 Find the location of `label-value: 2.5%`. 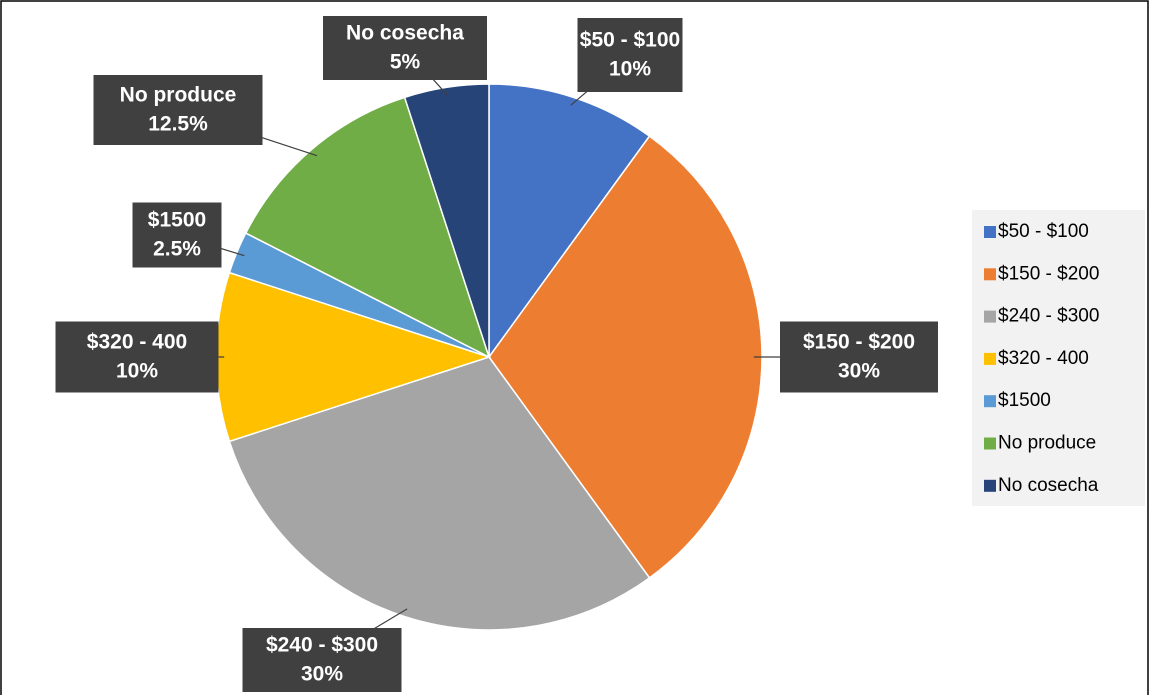

label-value: 2.5% is located at coordinates (177, 249).